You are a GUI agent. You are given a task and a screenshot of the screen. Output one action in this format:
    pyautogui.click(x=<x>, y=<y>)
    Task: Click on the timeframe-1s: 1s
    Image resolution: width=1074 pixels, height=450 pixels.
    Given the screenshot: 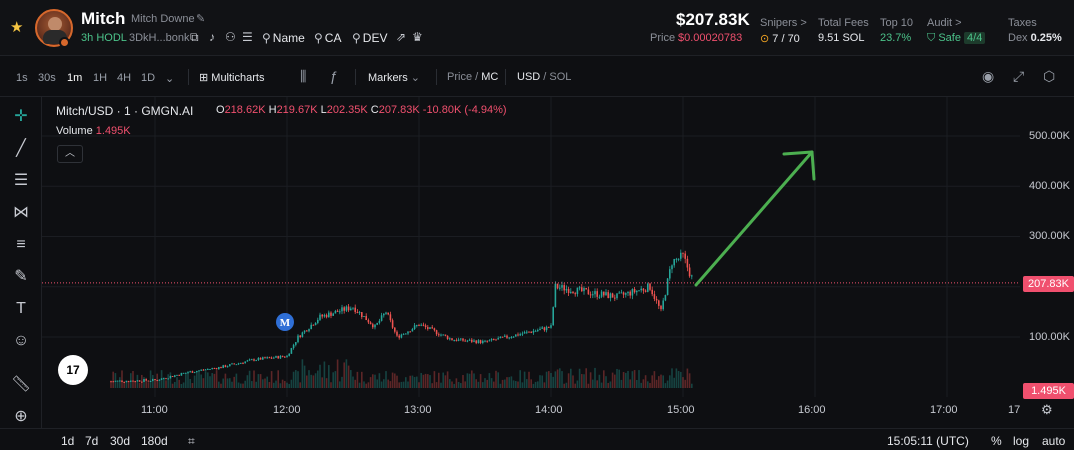 What is the action you would take?
    pyautogui.click(x=22, y=78)
    